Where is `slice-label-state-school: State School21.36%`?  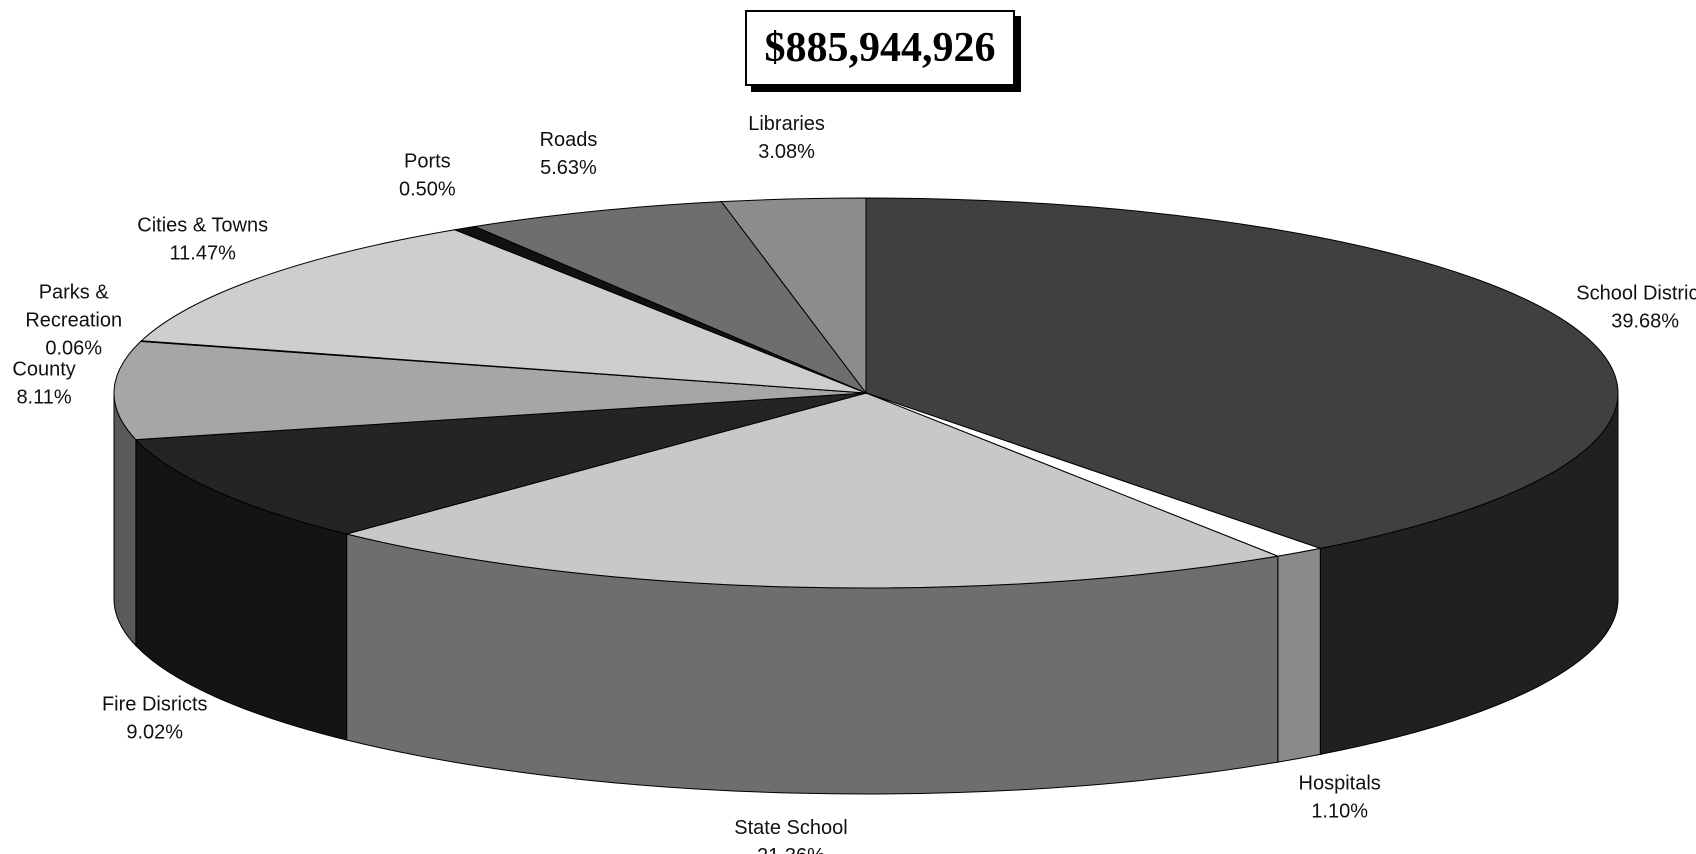
slice-label-state-school: State School21.36% is located at coordinates (790, 835).